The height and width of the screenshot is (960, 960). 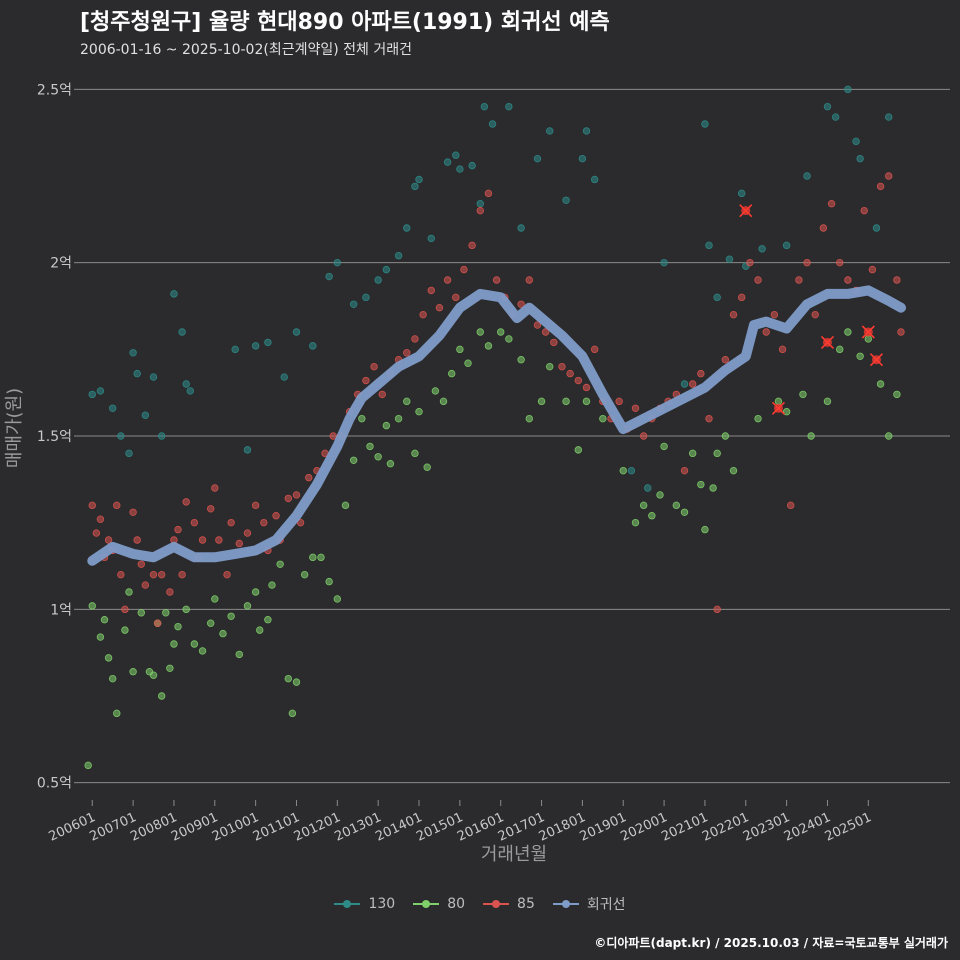 I want to click on x-tick-label: 200801, so click(x=153, y=827).